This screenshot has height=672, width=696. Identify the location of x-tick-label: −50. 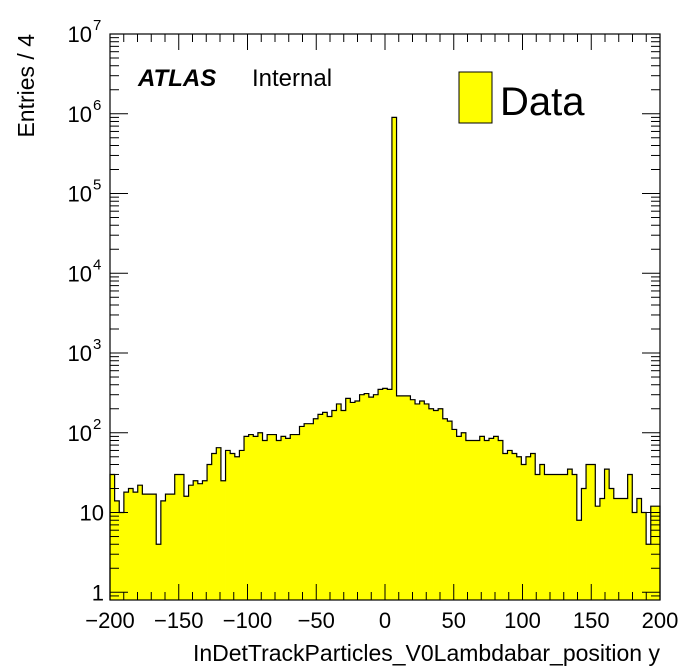
(316, 620).